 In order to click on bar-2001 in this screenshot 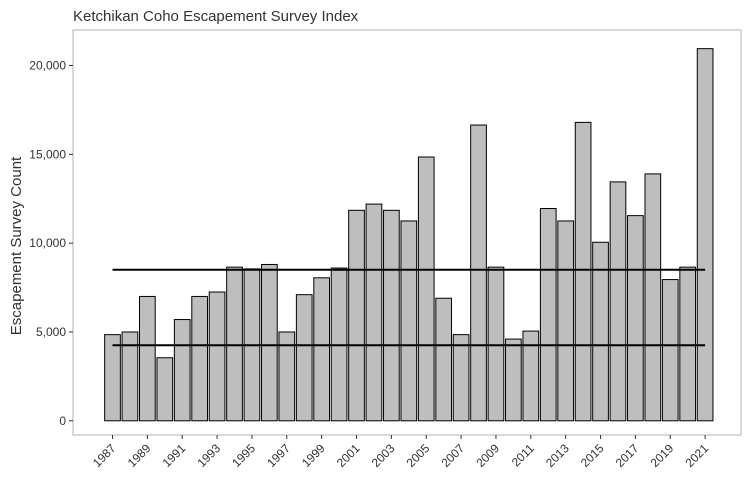, I will do `click(356, 315)`.